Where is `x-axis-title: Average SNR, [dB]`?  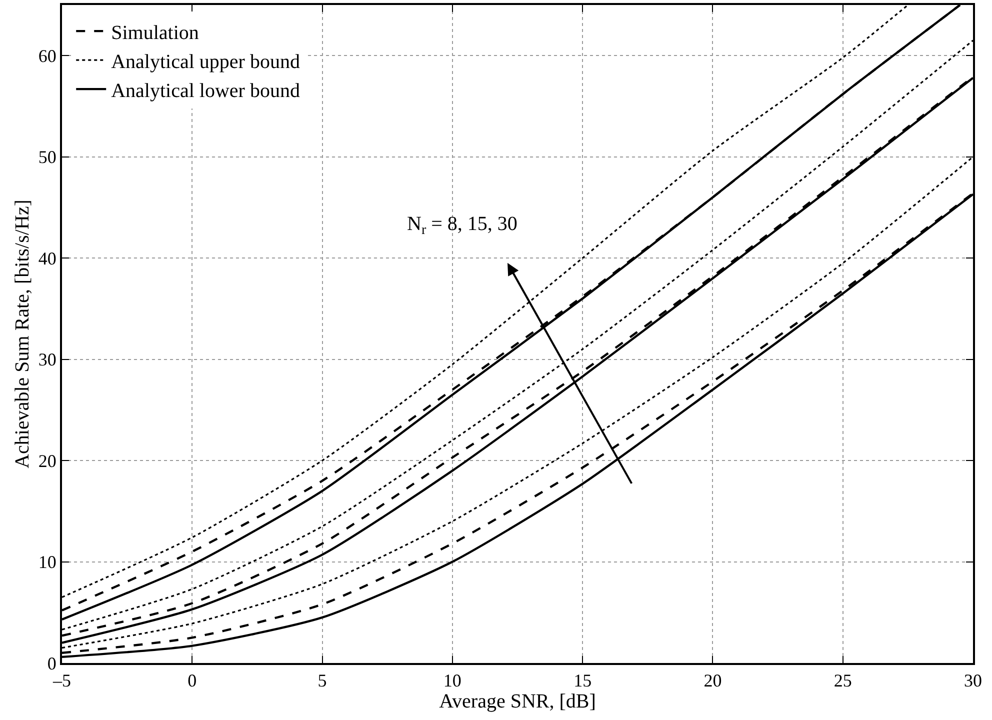
x-axis-title: Average SNR, [dB] is located at coordinates (517, 701).